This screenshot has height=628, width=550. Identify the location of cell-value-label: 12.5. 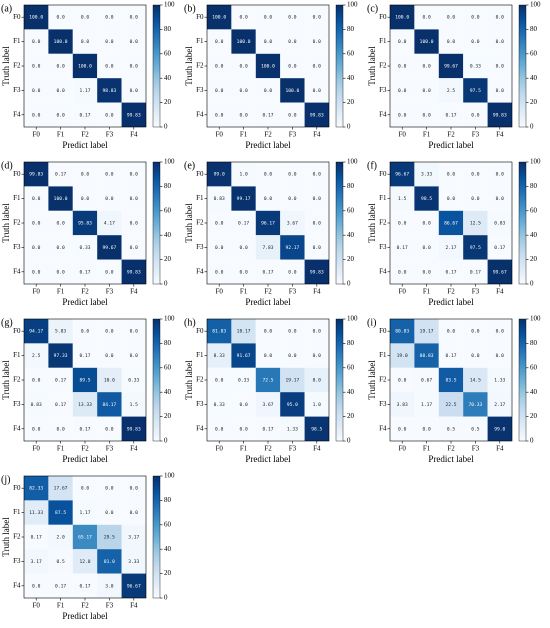
(475, 224).